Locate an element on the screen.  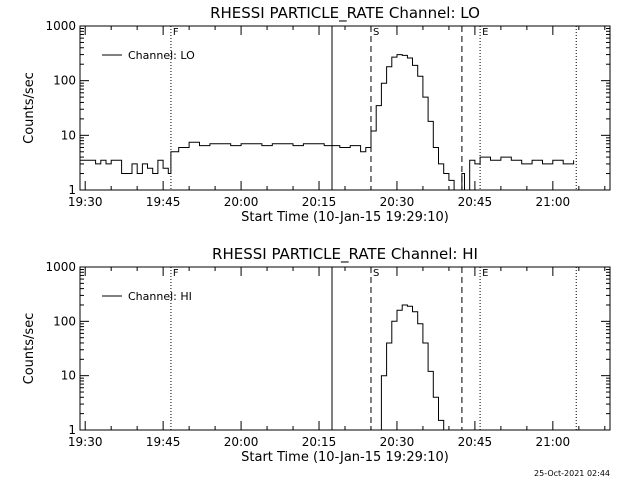
chart-title: RHESSI PARTICLE_RATE Channel: LO is located at coordinates (345, 13).